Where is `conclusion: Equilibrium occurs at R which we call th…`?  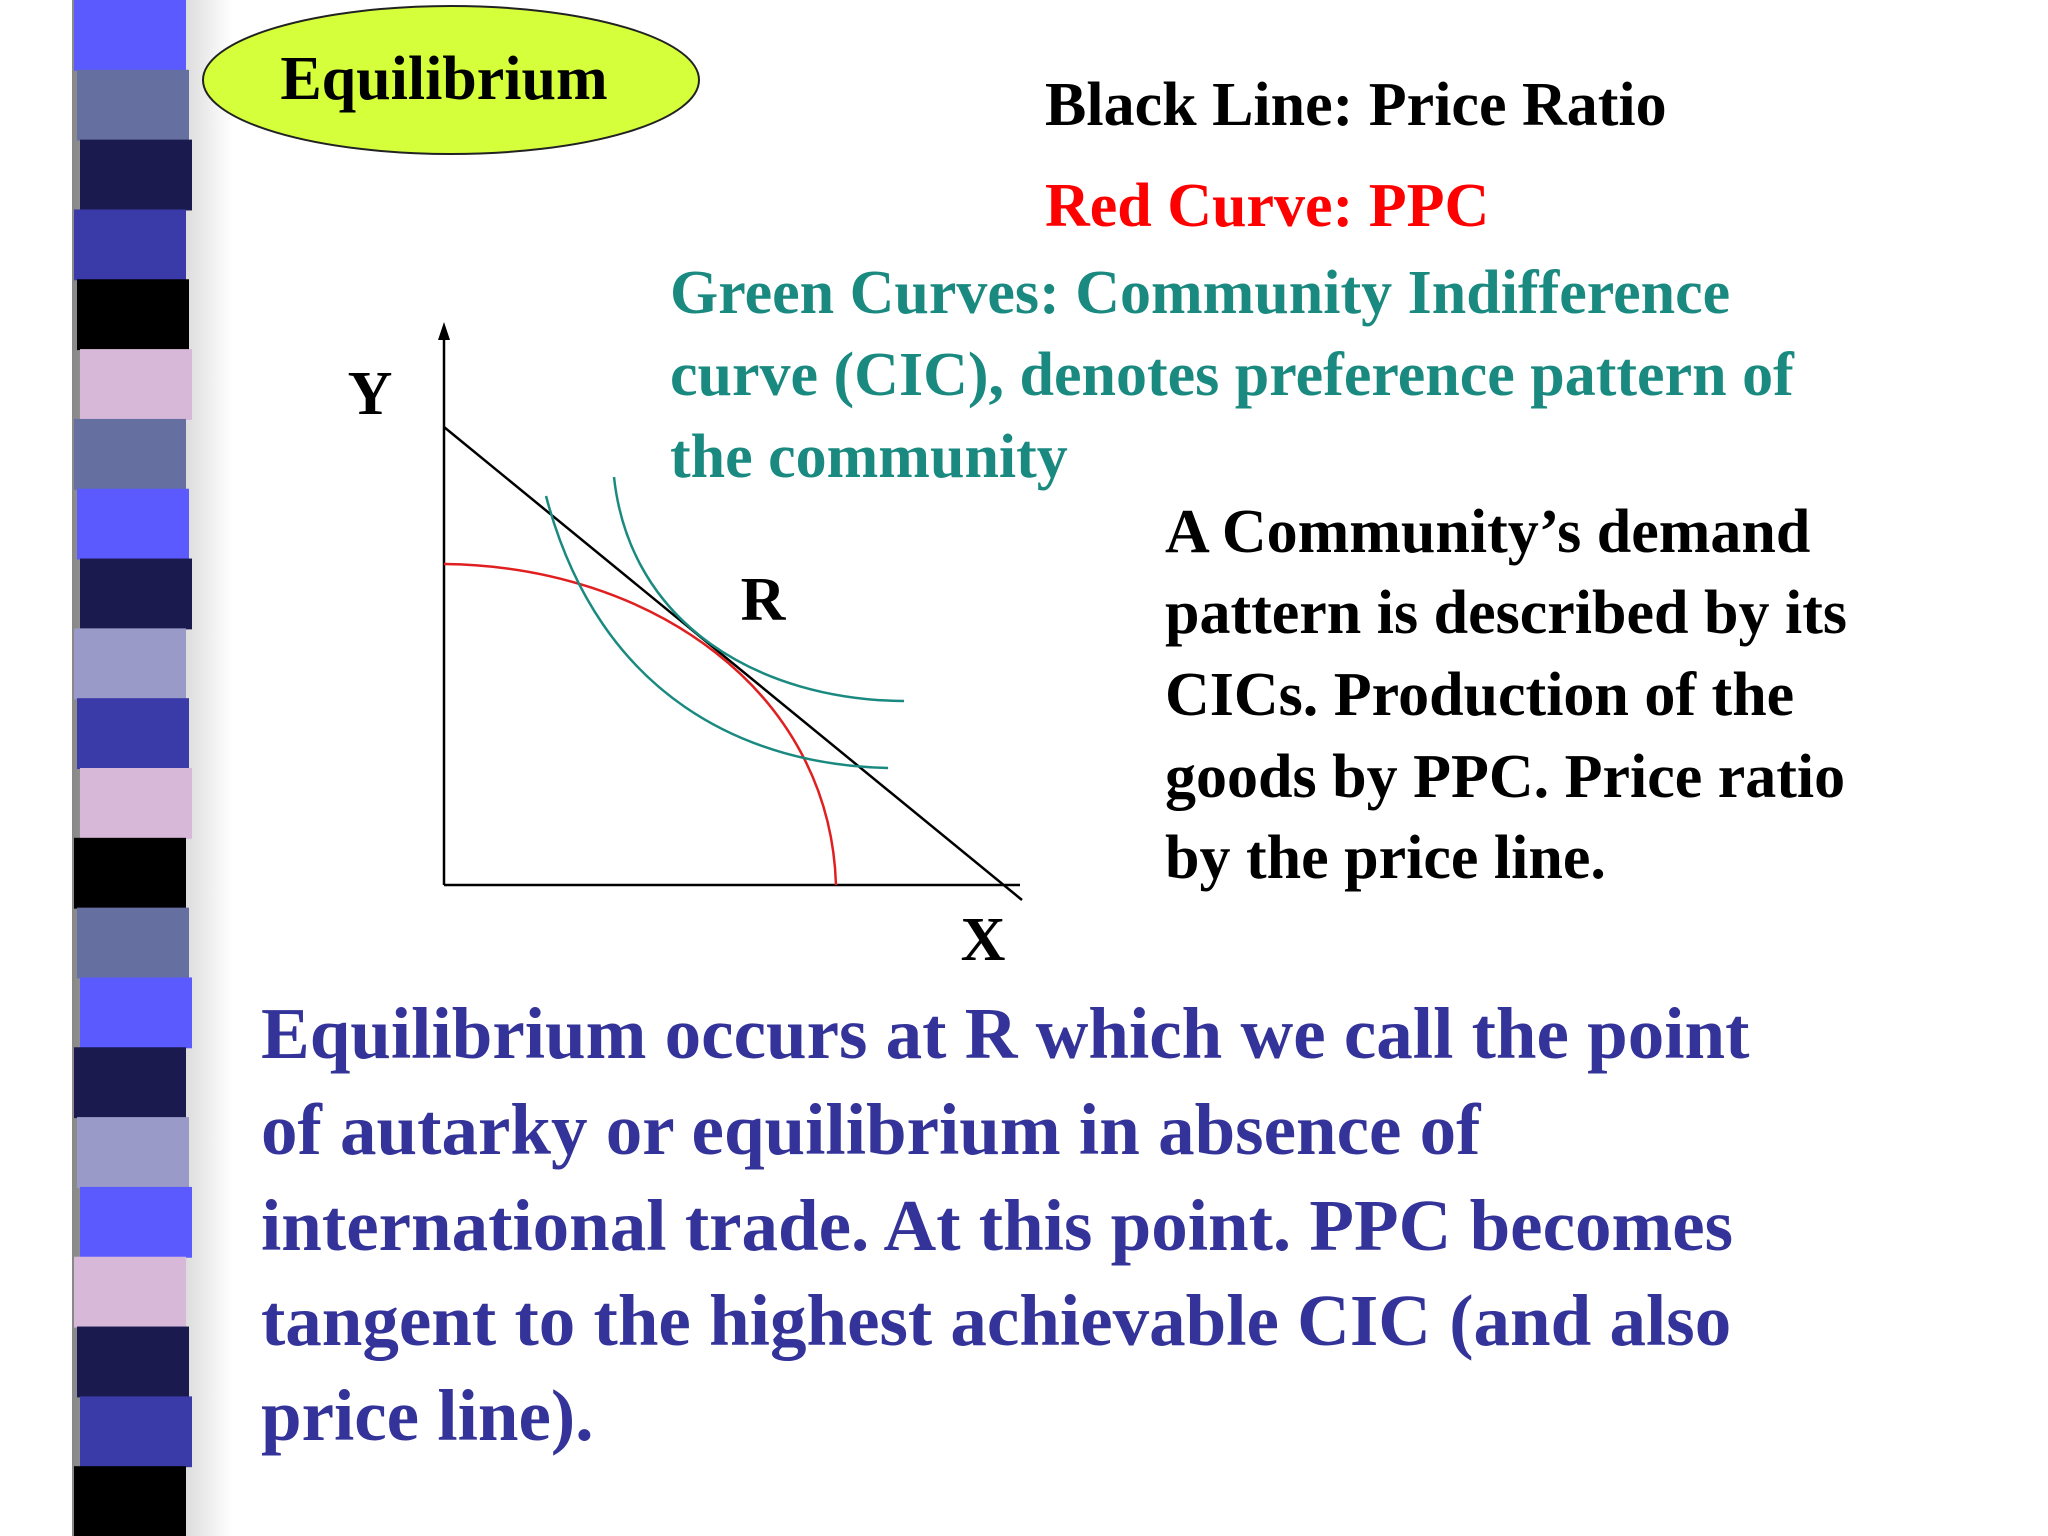
conclusion: Equilibrium occurs at R which we call th… is located at coordinates (1005, 1033).